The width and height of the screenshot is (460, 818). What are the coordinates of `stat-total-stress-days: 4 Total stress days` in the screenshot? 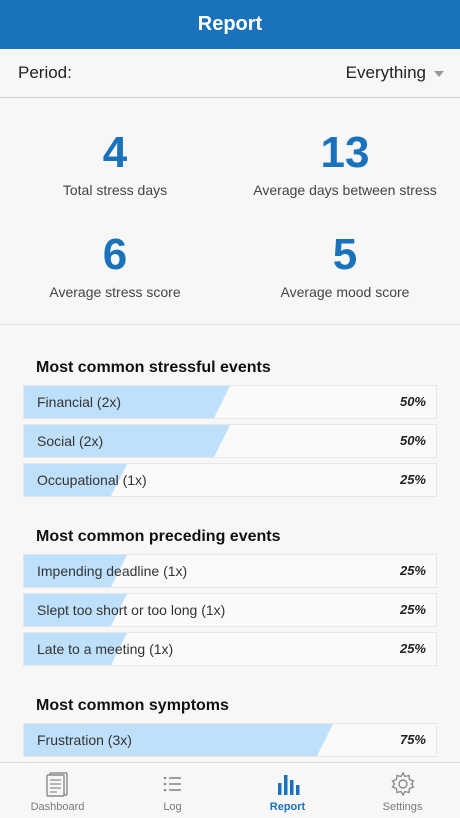 It's located at (115, 163).